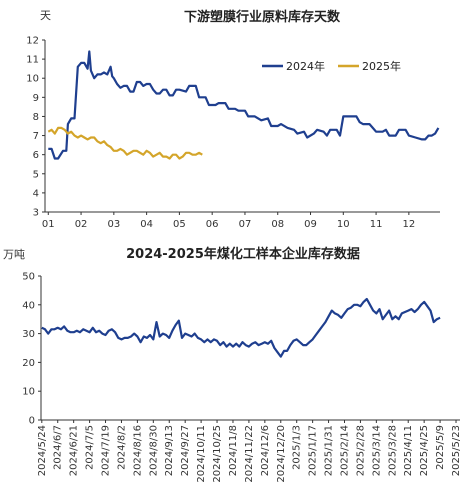 The image size is (476, 496). Describe the element at coordinates (233, 450) in the screenshot. I see `chart2-xtick-label: 2024/11/8` at that location.